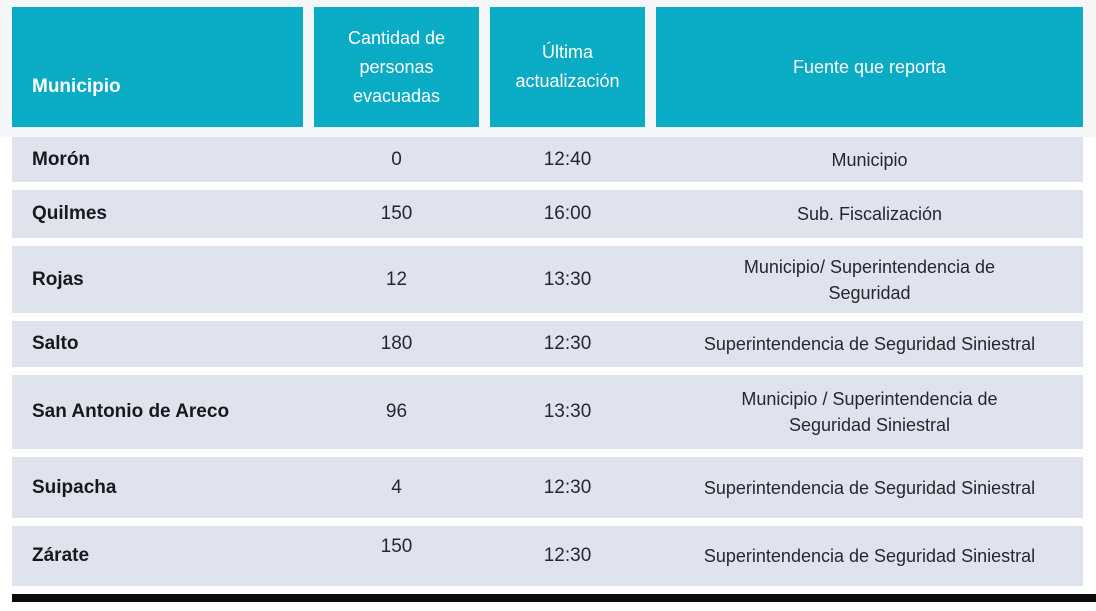 The width and height of the screenshot is (1096, 611). I want to click on cell-personas-evacuadas: 0, so click(396, 159).